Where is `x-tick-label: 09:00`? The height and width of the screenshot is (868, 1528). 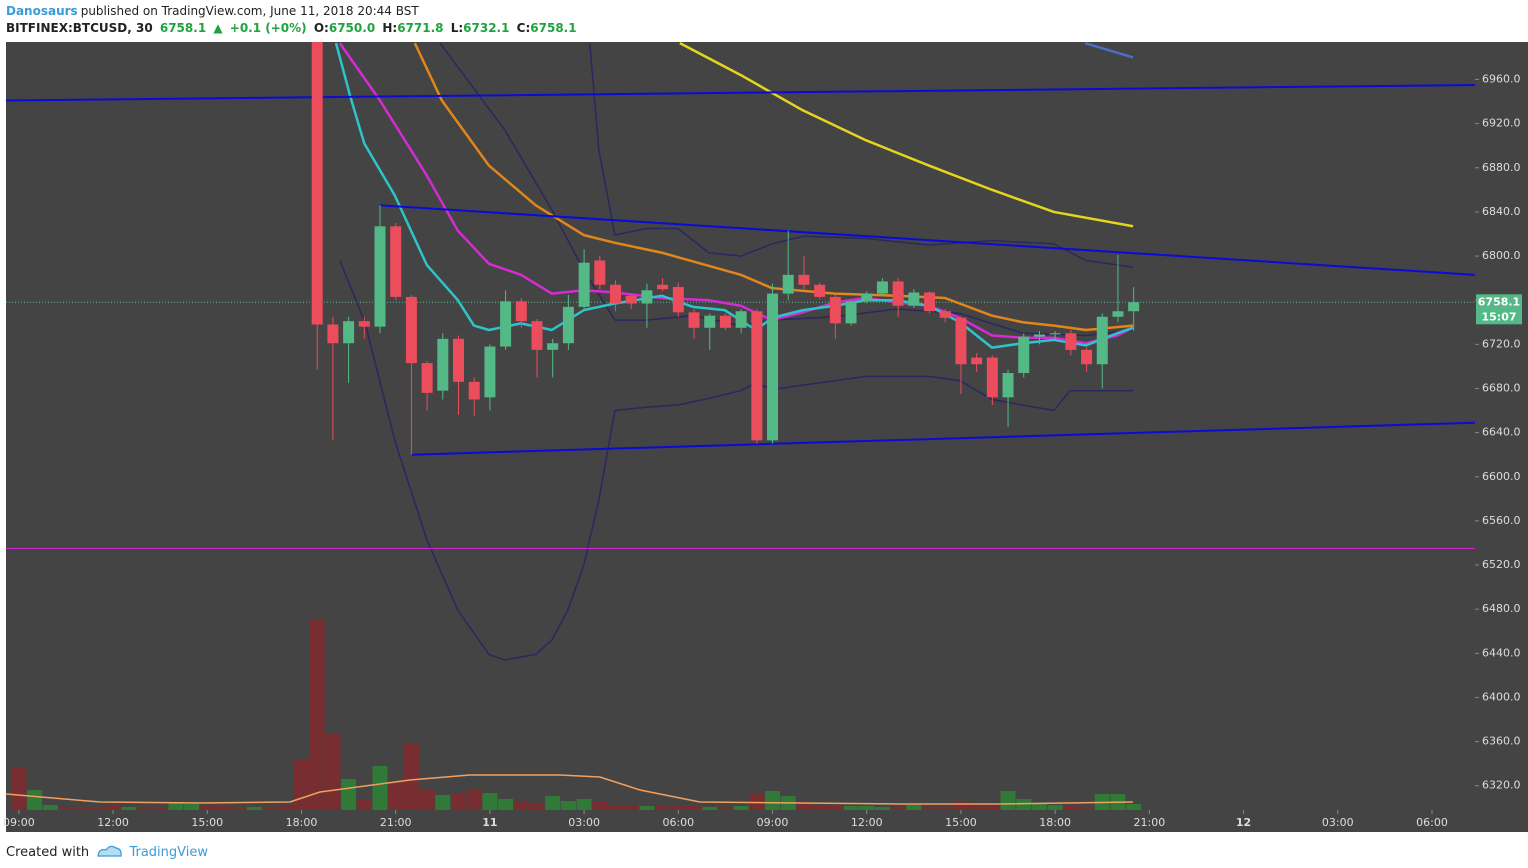
x-tick-label: 09:00 is located at coordinates (19, 822).